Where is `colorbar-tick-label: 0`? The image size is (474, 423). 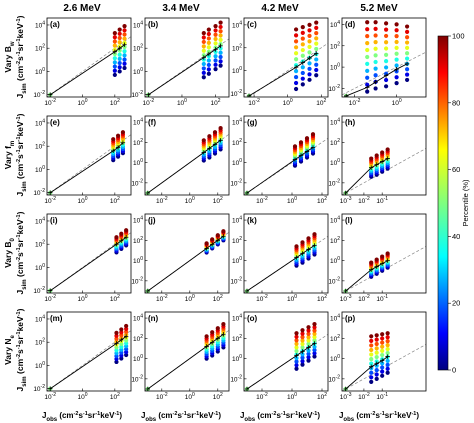
colorbar-tick-label: 0 is located at coordinates (454, 370).